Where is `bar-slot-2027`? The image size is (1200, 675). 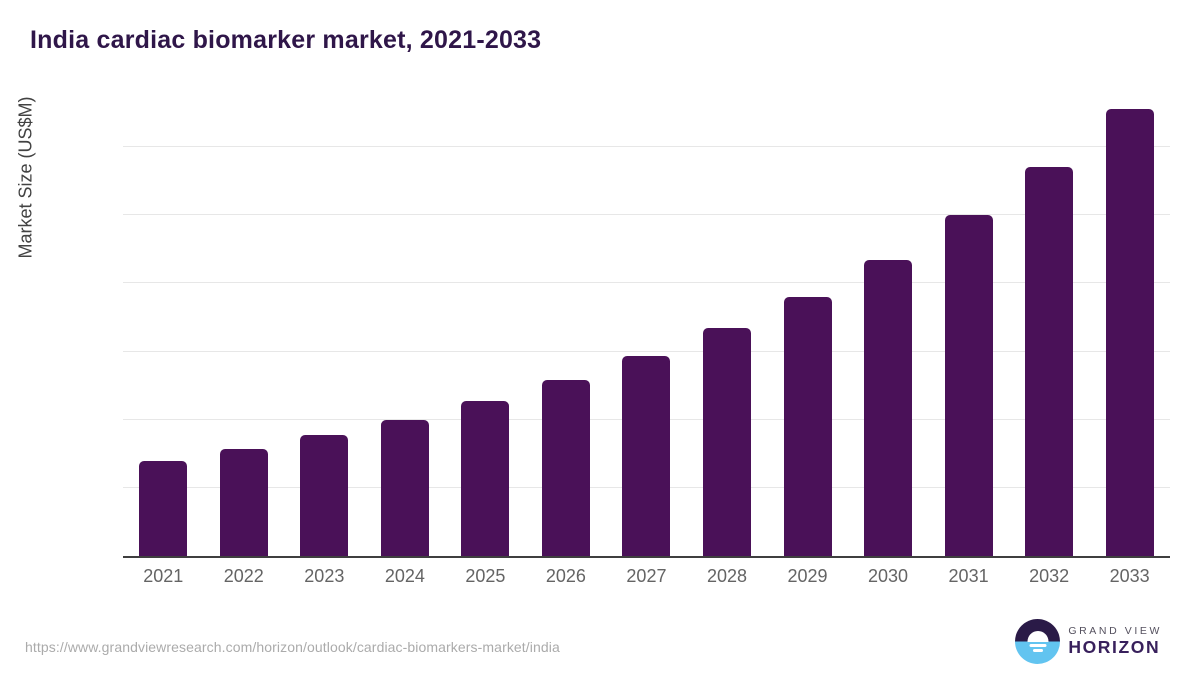 bar-slot-2027 is located at coordinates (646, 456).